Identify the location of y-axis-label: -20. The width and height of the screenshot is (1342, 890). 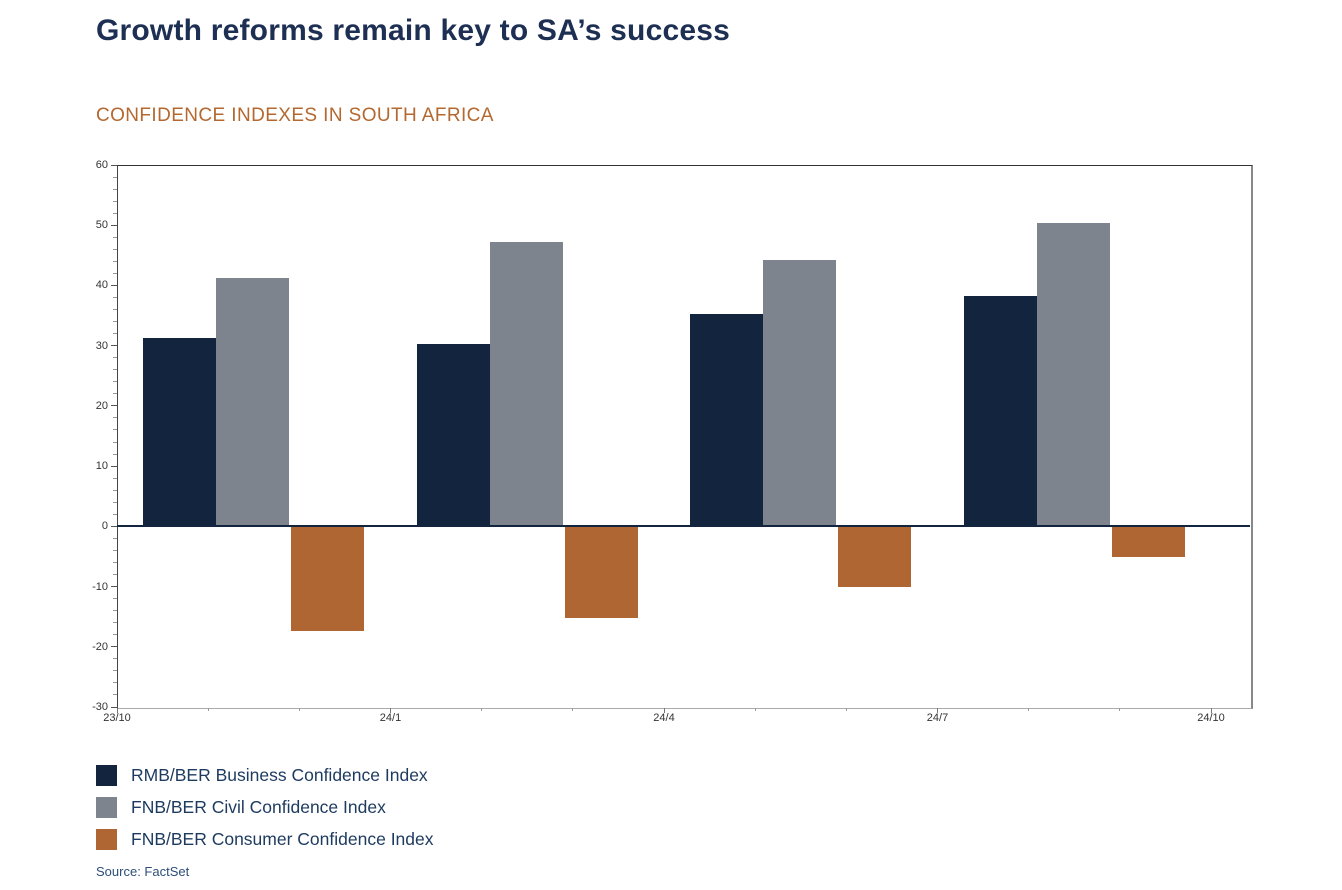
(100, 646).